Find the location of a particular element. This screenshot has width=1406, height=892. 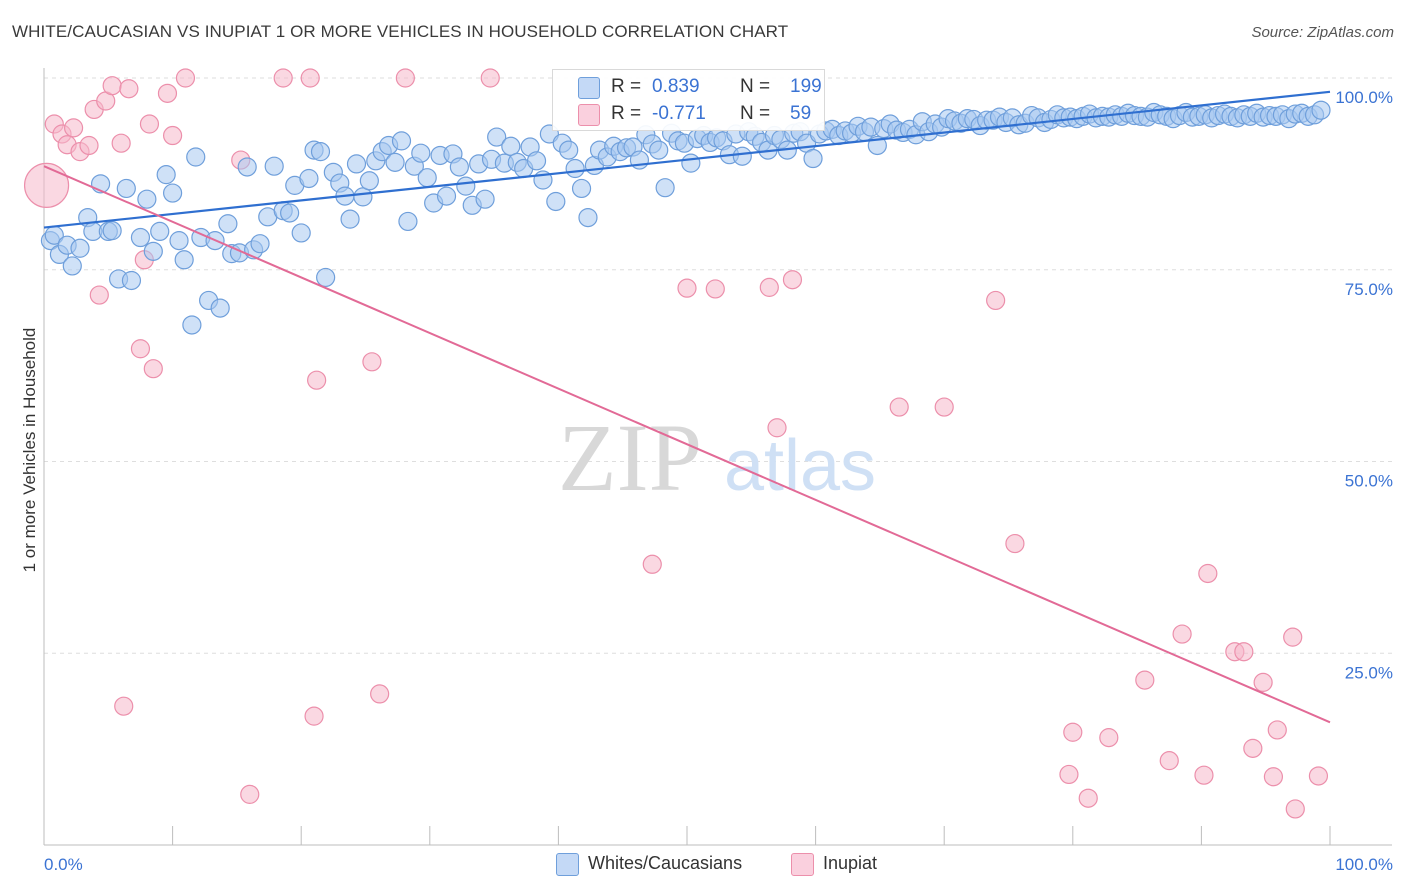

legend-swatch-inupiat is located at coordinates (802, 864).